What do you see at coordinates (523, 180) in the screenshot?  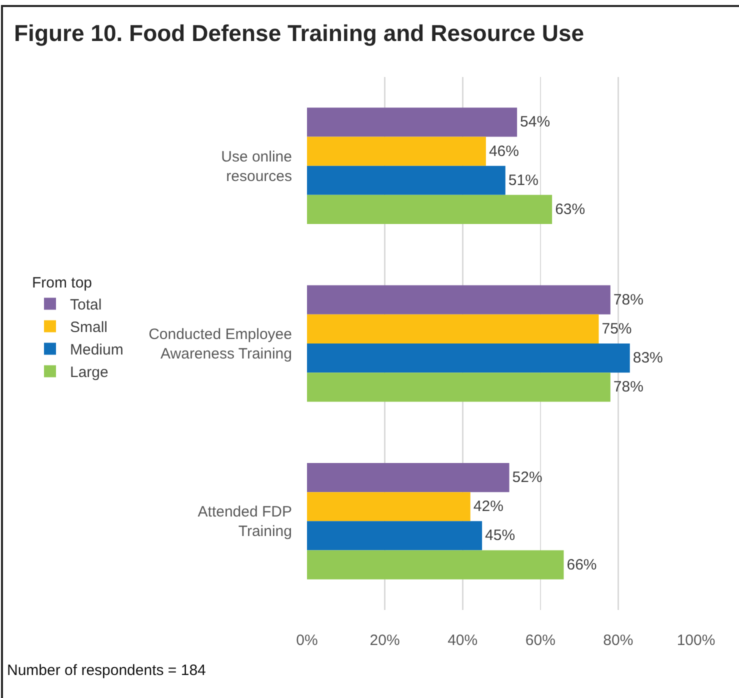 I see `data-label: 51%` at bounding box center [523, 180].